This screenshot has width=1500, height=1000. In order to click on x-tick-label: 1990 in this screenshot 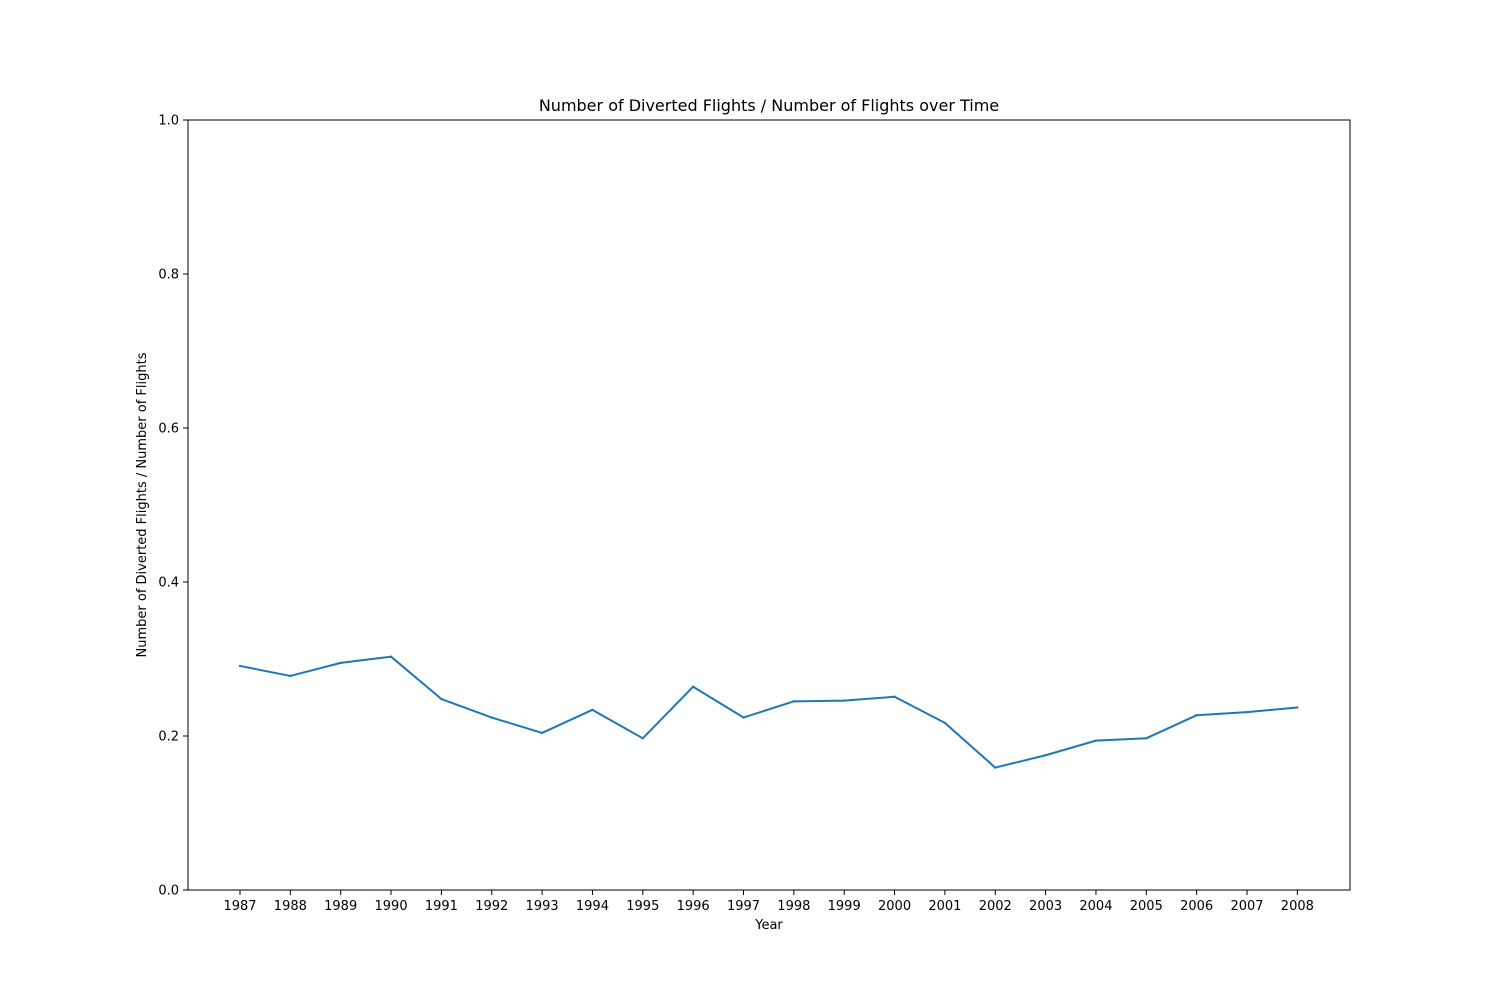, I will do `click(391, 906)`.